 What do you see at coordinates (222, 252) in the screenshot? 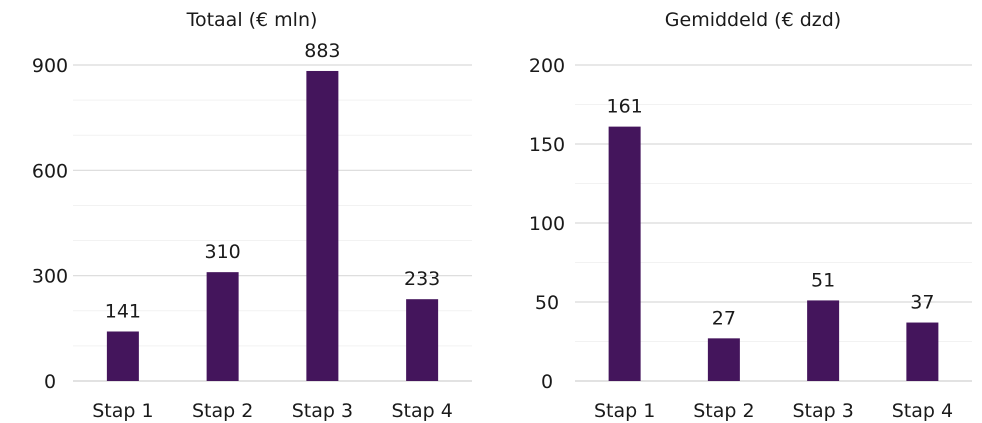
I see `data-label: 310` at bounding box center [222, 252].